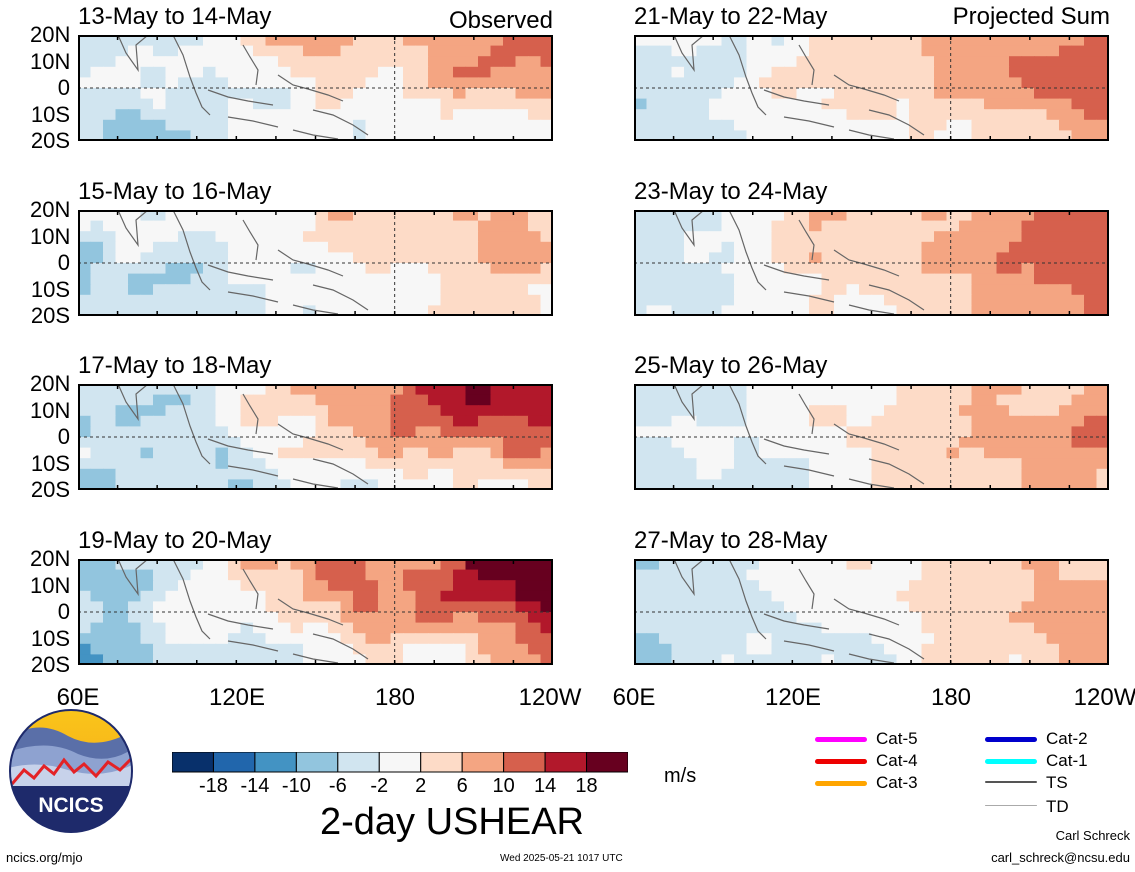  What do you see at coordinates (545, 786) in the screenshot?
I see `colorbar-tick-label: 14` at bounding box center [545, 786].